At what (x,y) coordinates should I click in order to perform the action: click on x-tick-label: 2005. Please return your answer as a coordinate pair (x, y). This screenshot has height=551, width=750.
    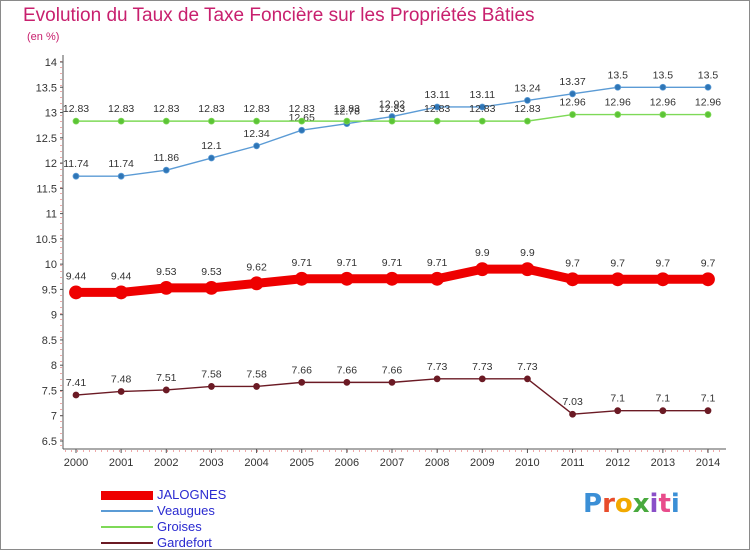
    Looking at the image, I should click on (301, 463).